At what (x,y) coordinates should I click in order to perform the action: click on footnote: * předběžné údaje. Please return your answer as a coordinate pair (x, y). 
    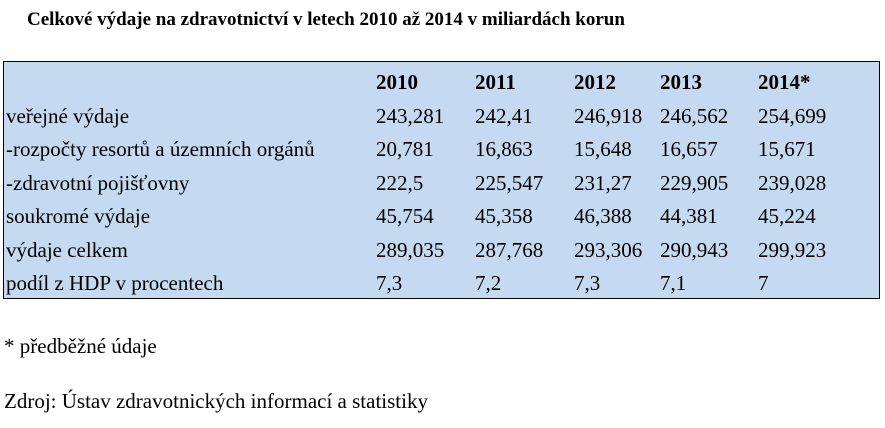
    Looking at the image, I should click on (80, 346).